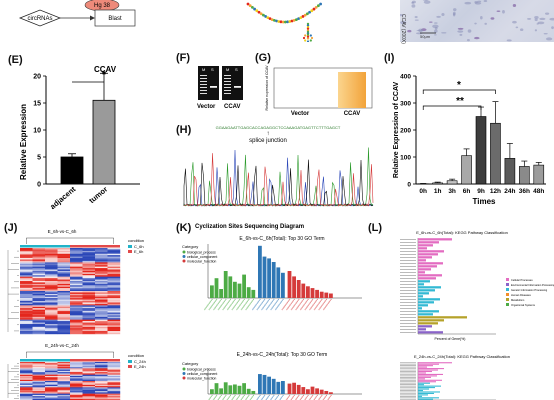 This screenshot has height=400, width=554. Describe the element at coordinates (183, 58) in the screenshot. I see `panel-label-f: (F)` at that location.